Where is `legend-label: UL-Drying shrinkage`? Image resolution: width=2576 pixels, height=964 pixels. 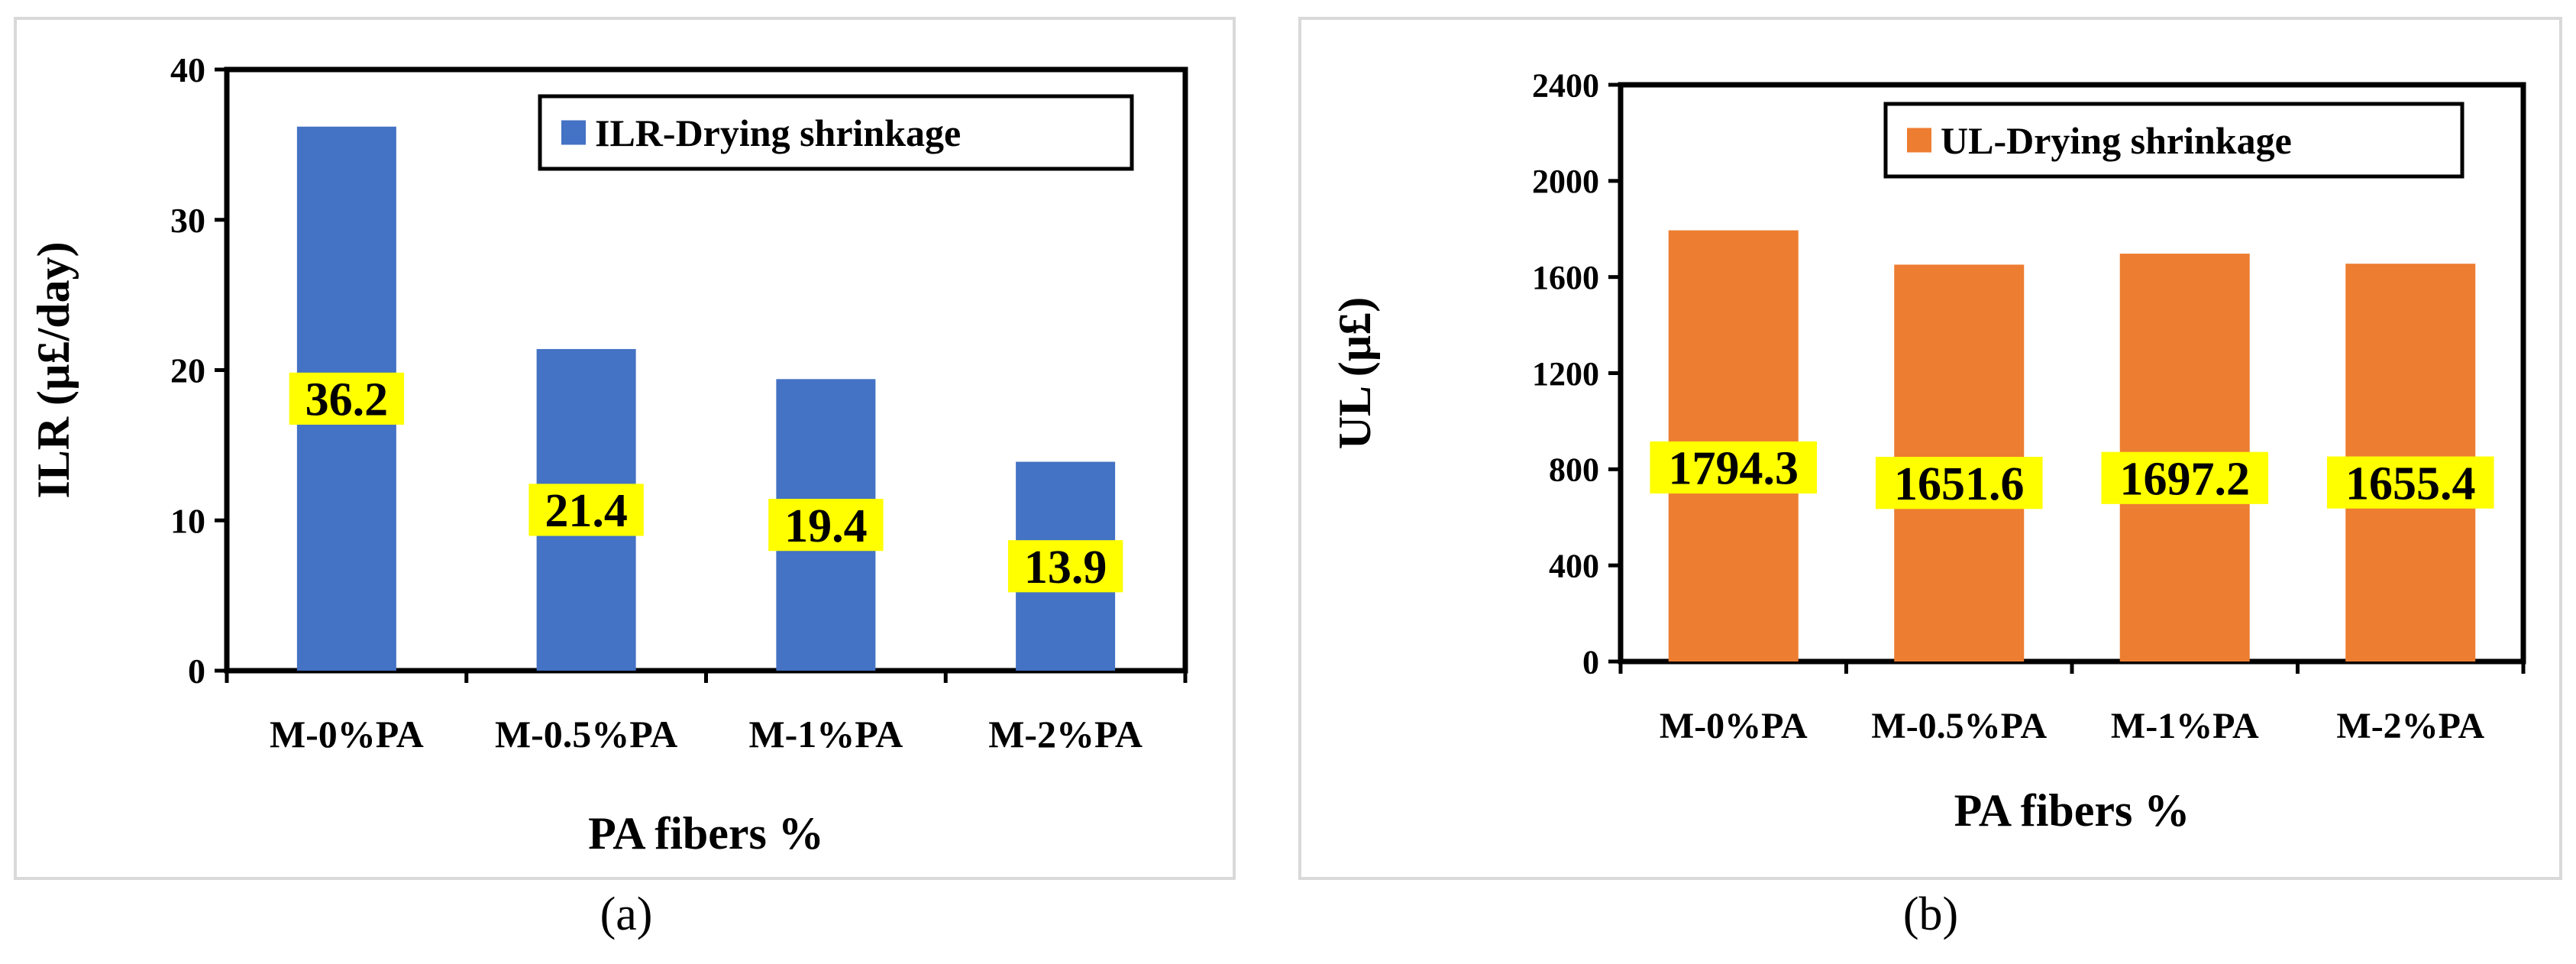 legend-label: UL-Drying shrinkage is located at coordinates (2116, 141).